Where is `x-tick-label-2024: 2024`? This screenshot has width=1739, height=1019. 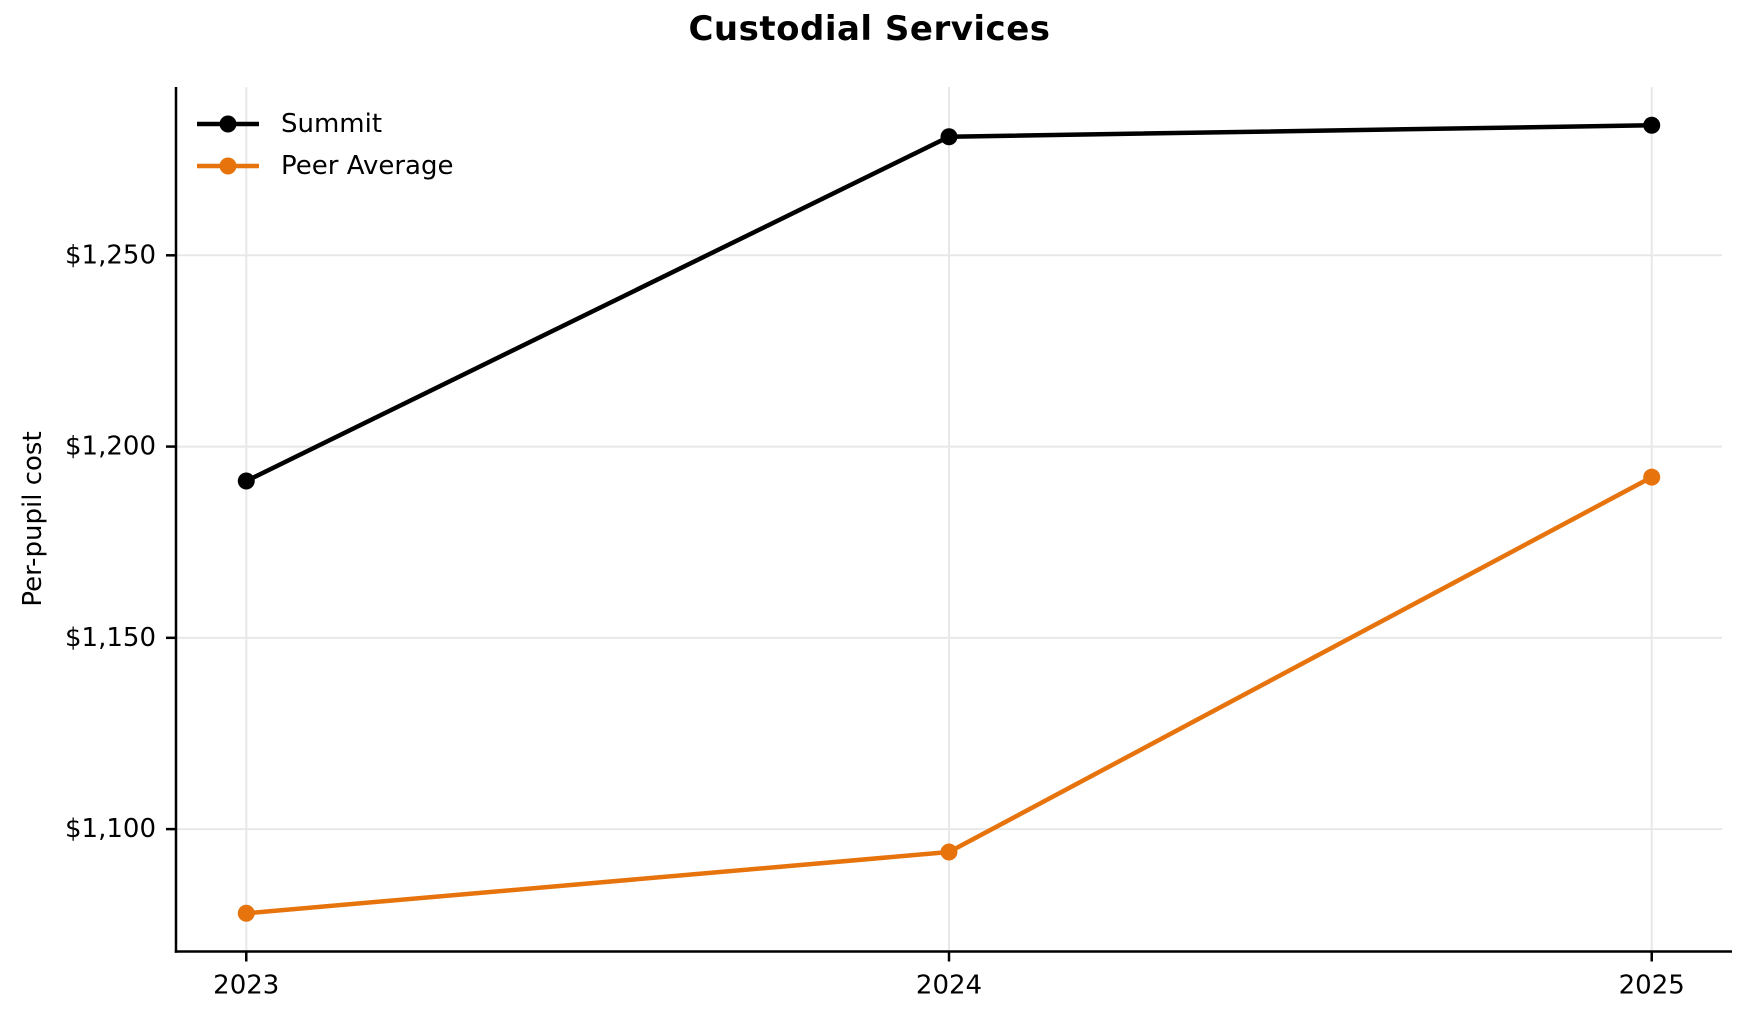
x-tick-label-2024: 2024 is located at coordinates (949, 986).